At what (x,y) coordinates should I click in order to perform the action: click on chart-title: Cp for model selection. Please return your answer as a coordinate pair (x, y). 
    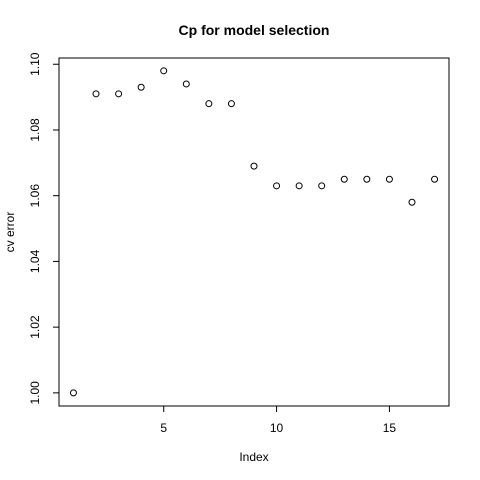
    Looking at the image, I should click on (254, 30).